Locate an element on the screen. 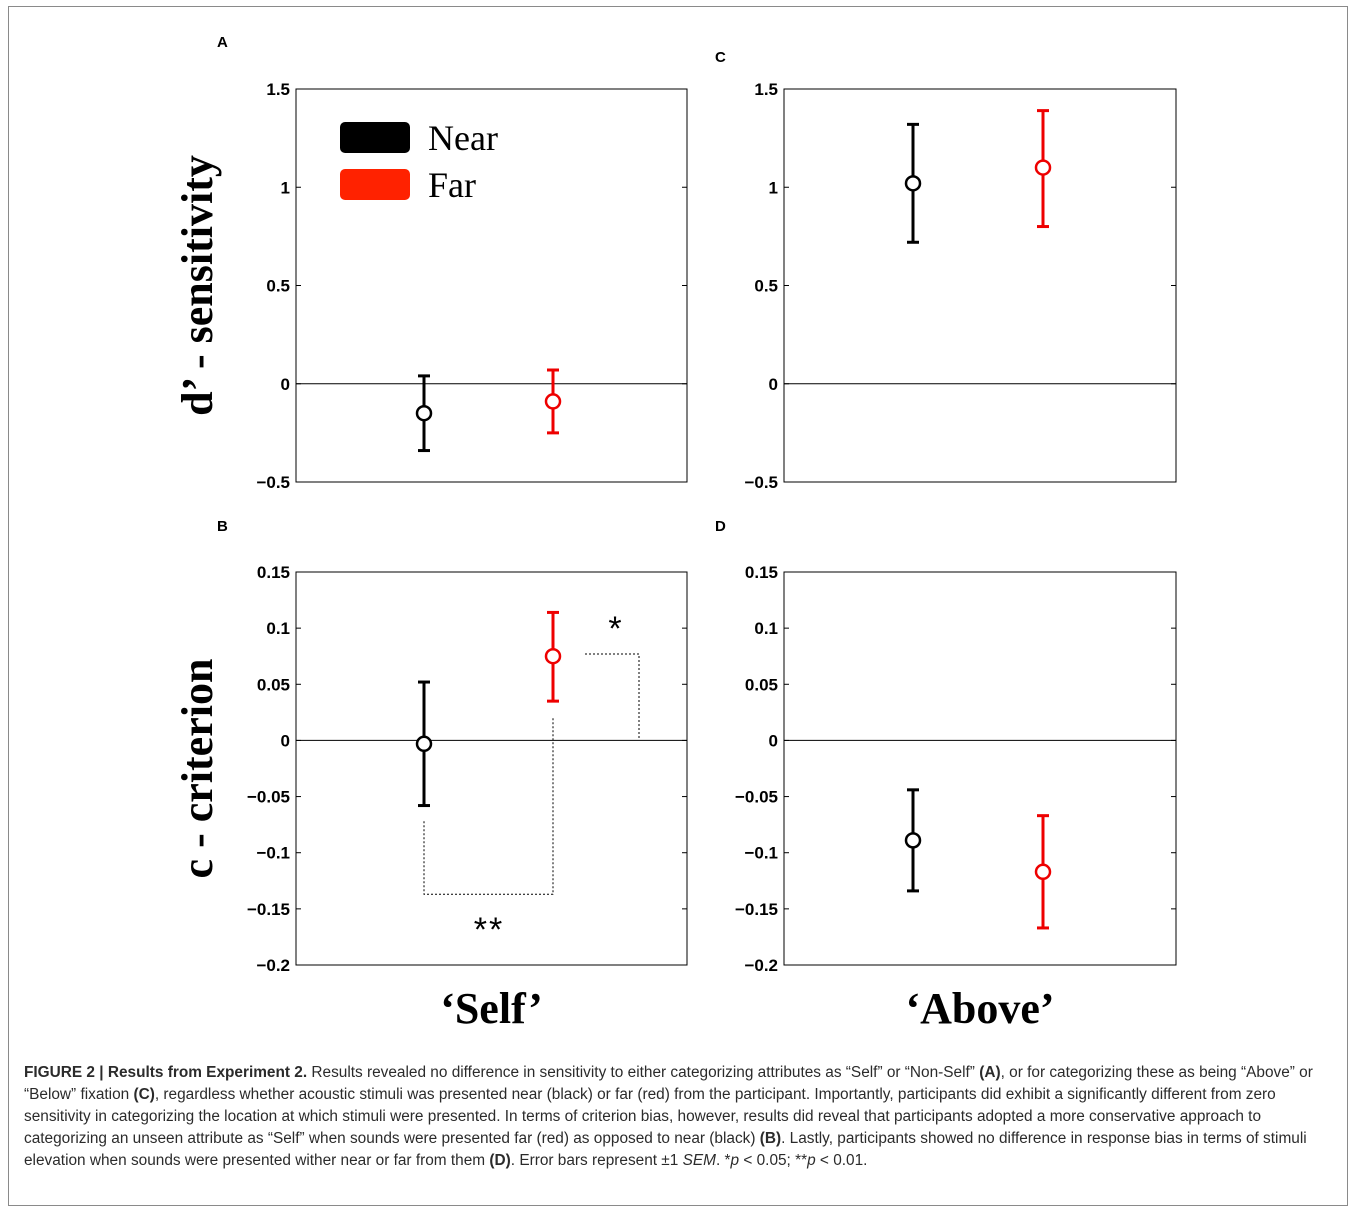  significance-bracket-far-vs-zero is located at coordinates (612, 697).